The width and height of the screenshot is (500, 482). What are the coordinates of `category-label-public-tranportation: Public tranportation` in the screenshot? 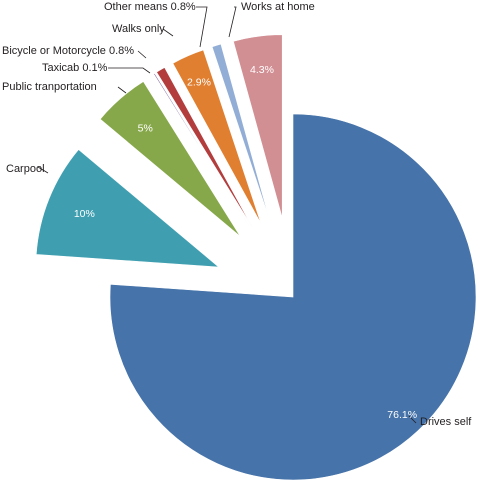 It's located at (49, 87).